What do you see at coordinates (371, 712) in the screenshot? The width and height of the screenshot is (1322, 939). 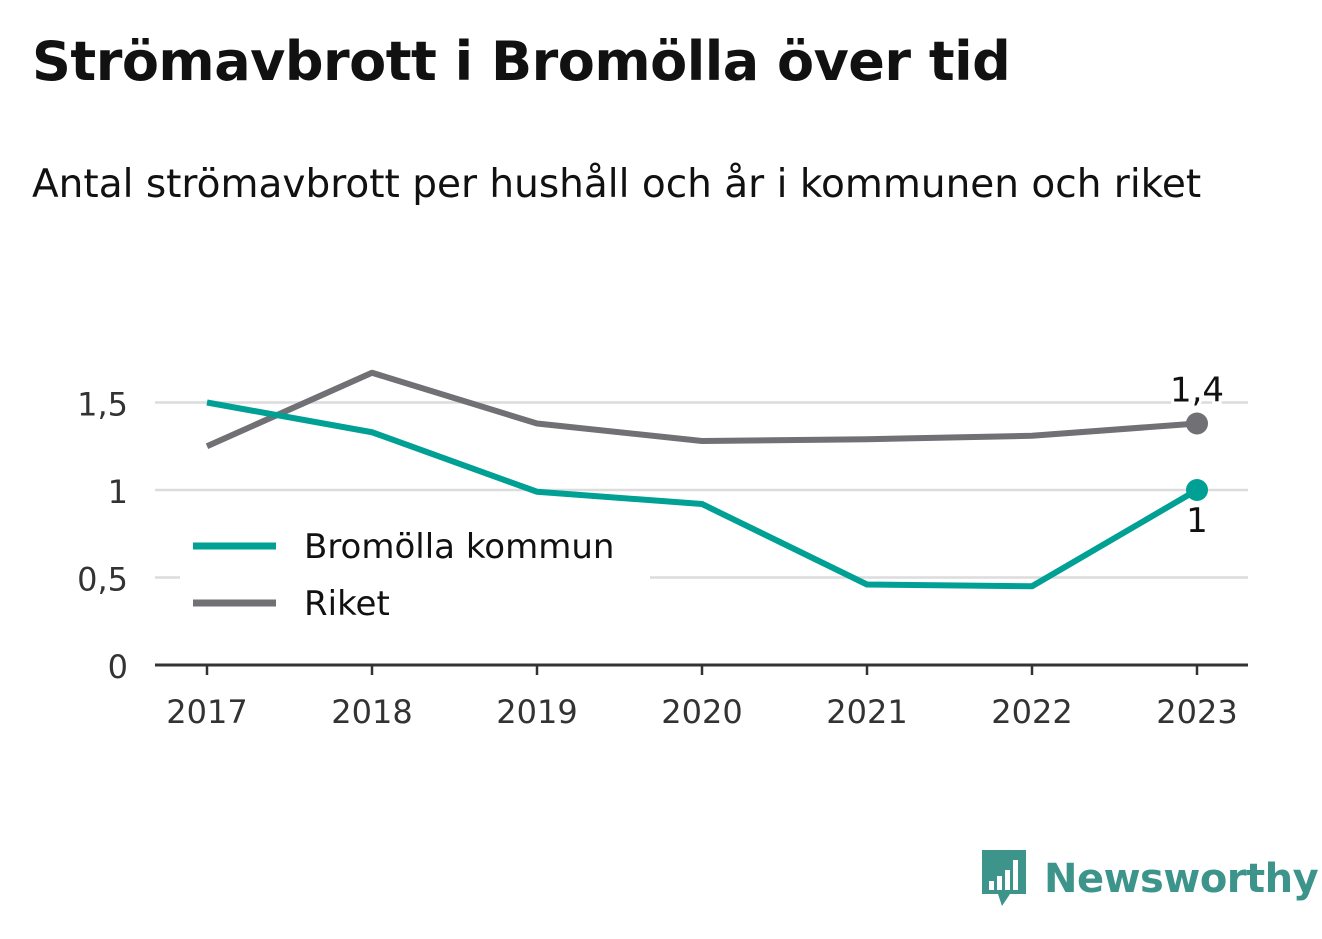 I see `x-tick-label: 2018` at bounding box center [371, 712].